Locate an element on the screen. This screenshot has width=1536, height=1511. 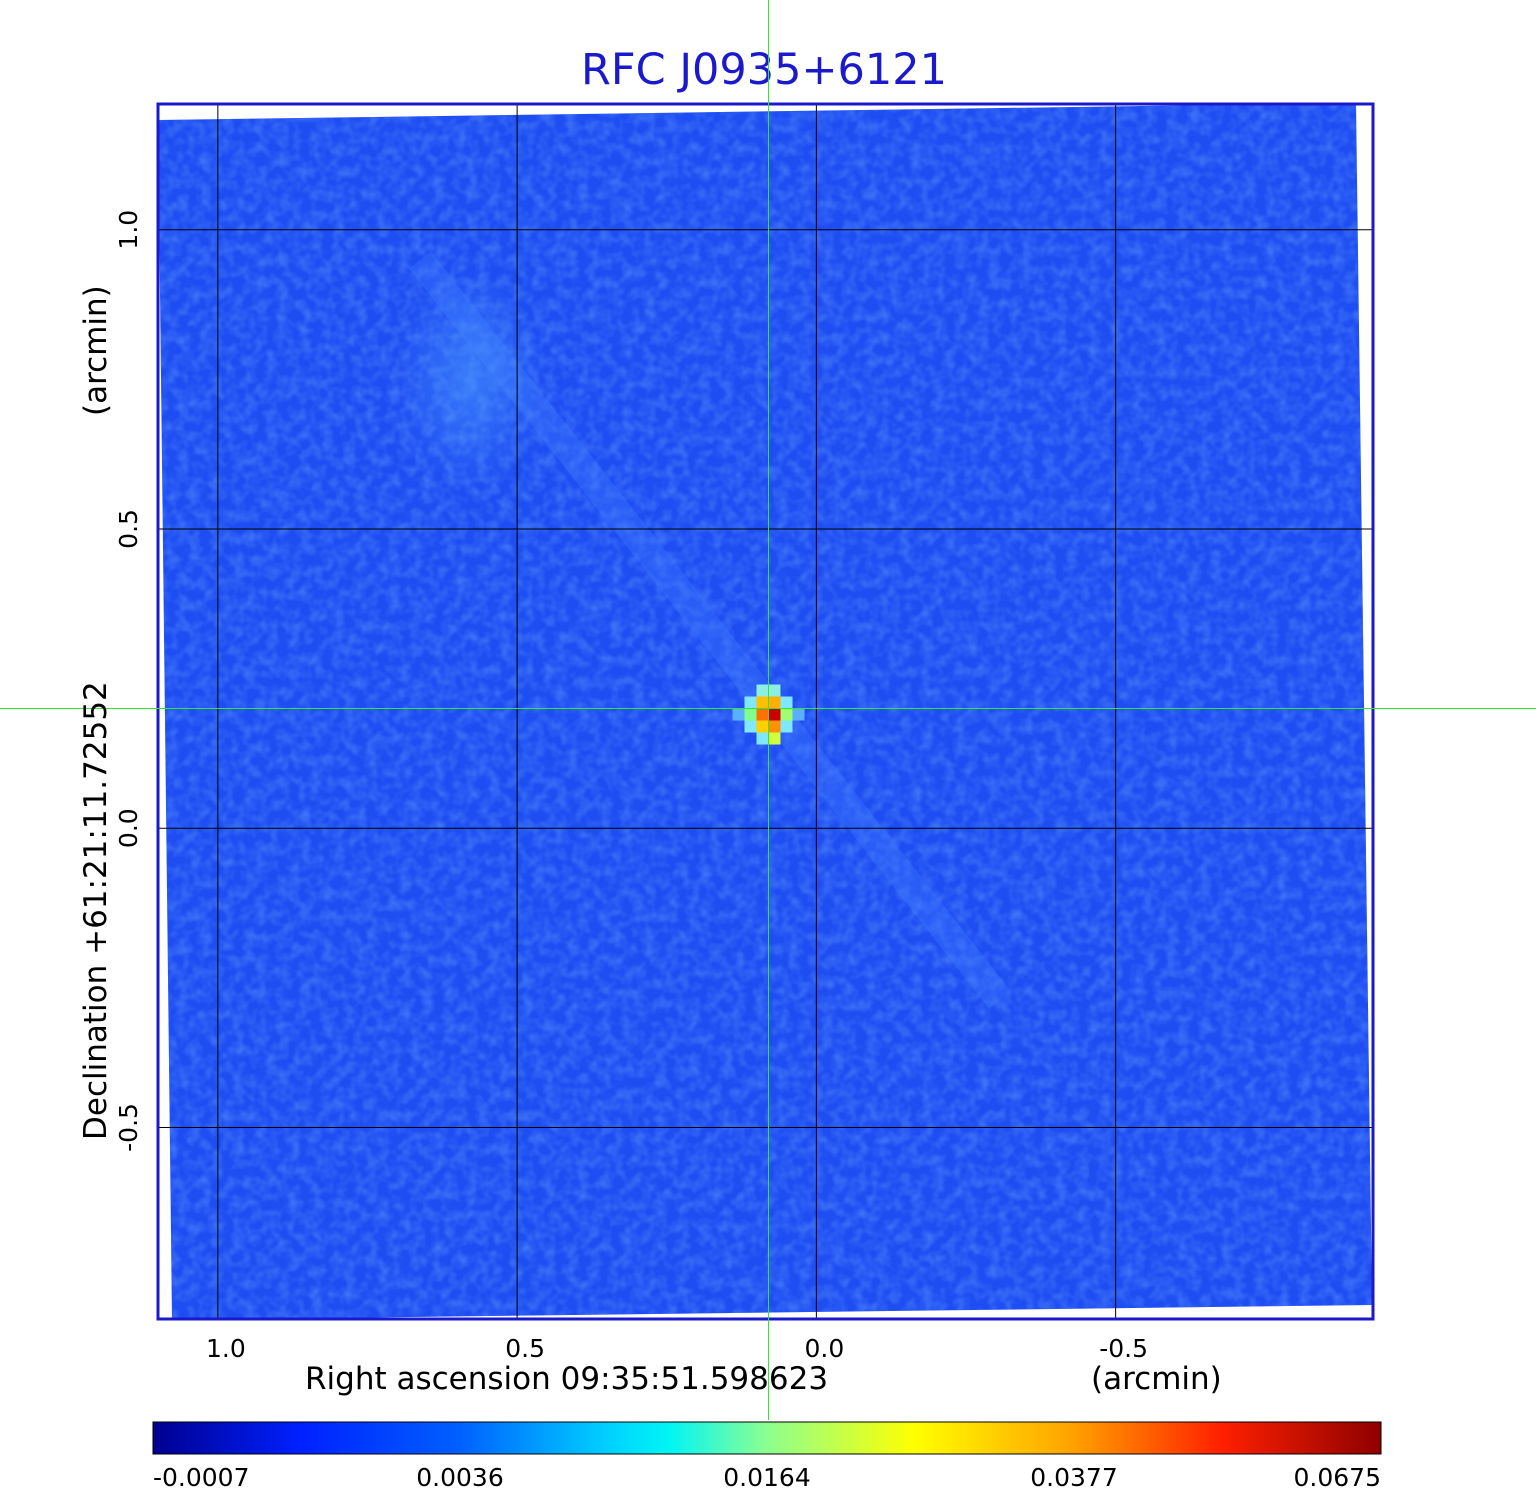
x-tick-labels: 1.0 0.5 0.0 -0.5 is located at coordinates (677, 1348).